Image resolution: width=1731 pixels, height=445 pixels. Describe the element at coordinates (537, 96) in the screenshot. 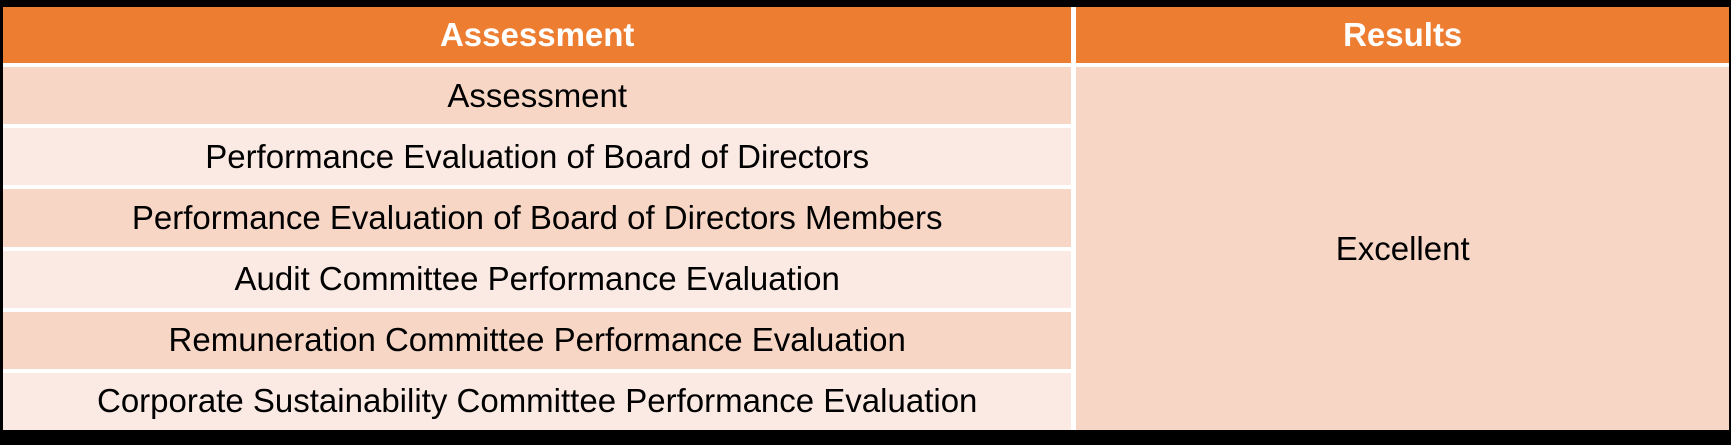

I see `table-row: Assessment` at that location.